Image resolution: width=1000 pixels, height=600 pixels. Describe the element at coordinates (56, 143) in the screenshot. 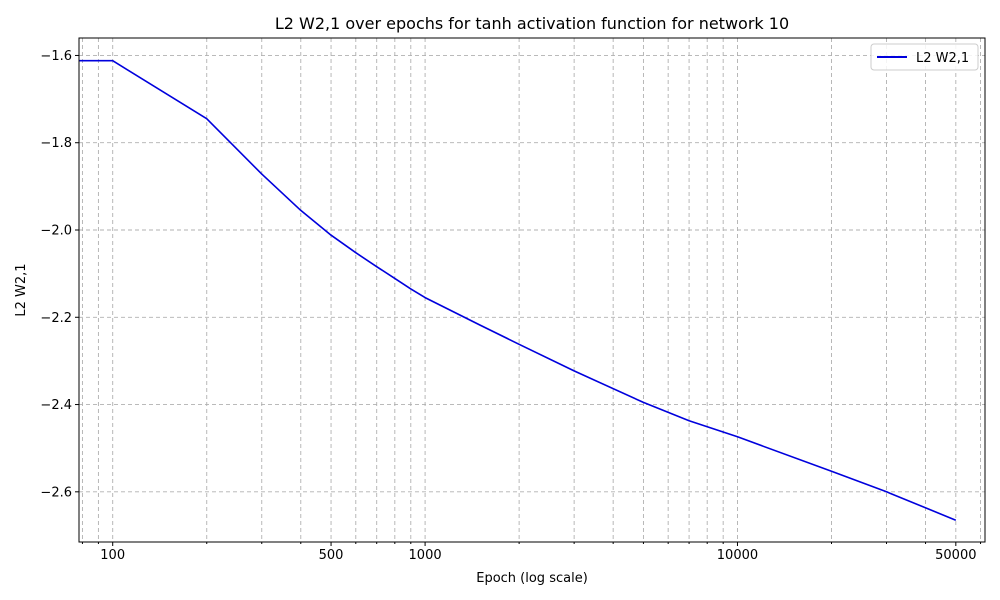

I see `y-tick-label: −1.8` at that location.